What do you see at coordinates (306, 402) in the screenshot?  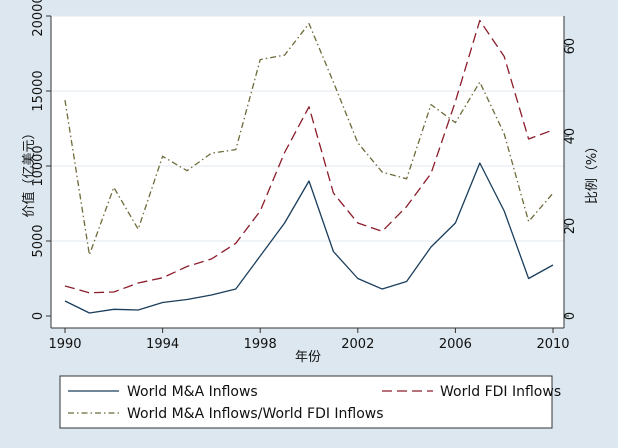 I see `legend-box` at bounding box center [306, 402].